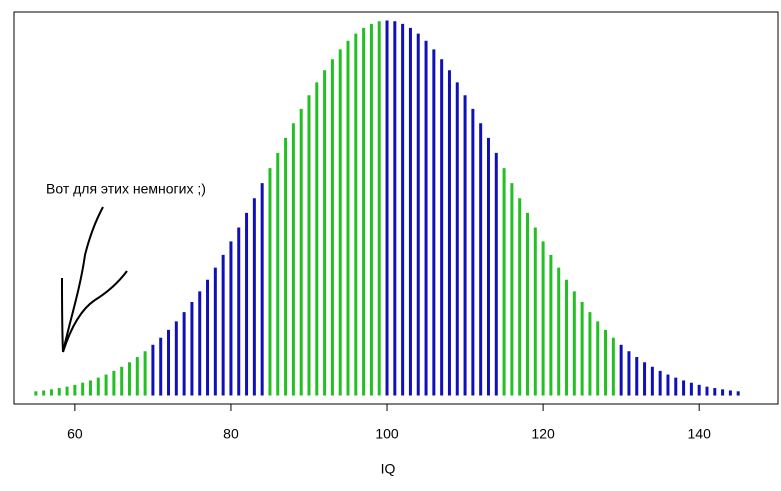 The image size is (781, 491). What do you see at coordinates (700, 434) in the screenshot?
I see `x-tick-label: 140` at bounding box center [700, 434].